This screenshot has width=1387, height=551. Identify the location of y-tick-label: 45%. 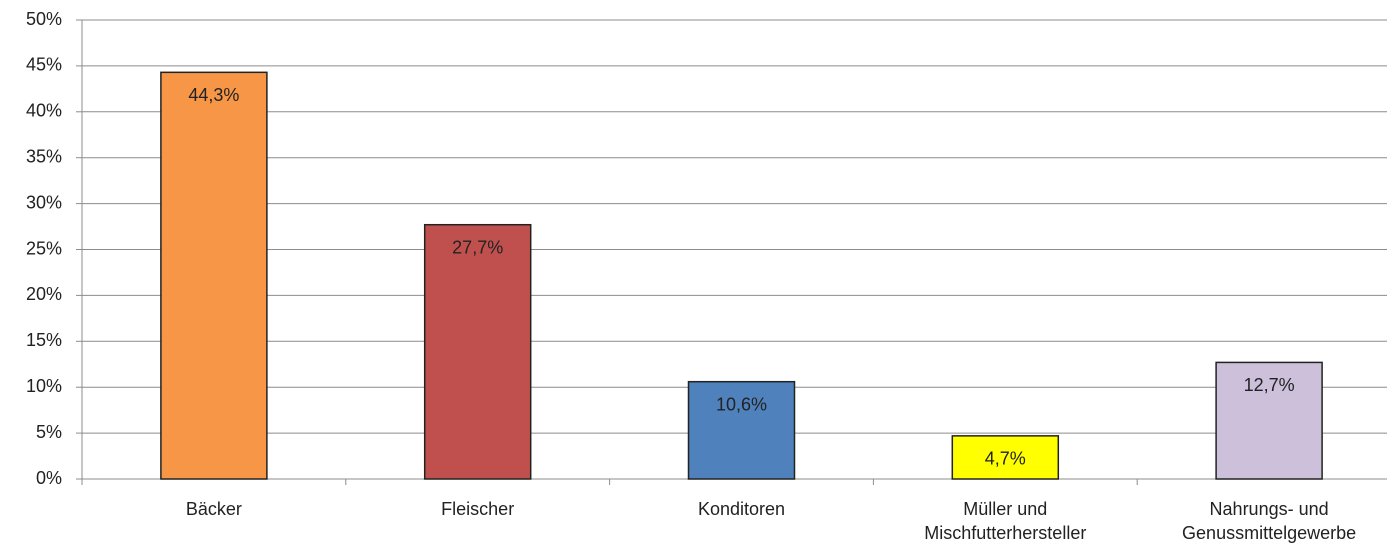
(44, 65).